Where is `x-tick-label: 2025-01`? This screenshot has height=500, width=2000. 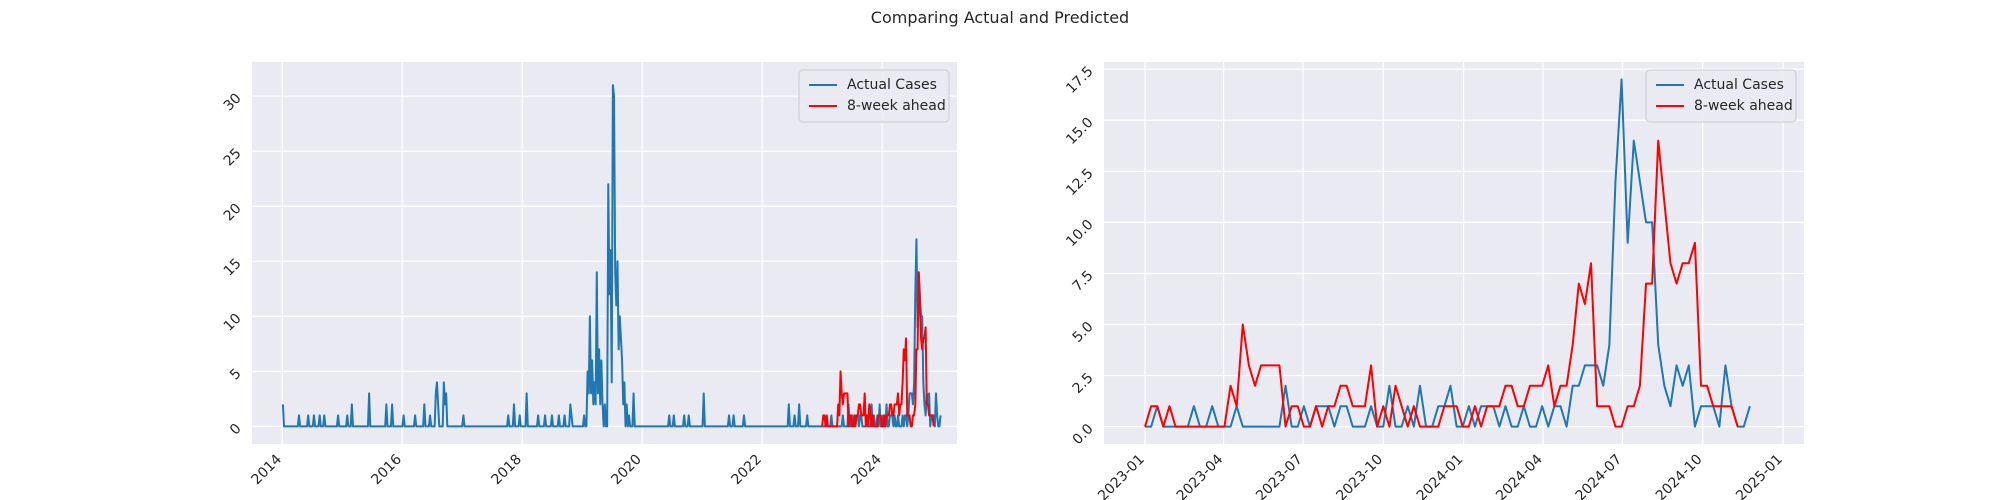 x-tick-label: 2025-01 is located at coordinates (1759, 476).